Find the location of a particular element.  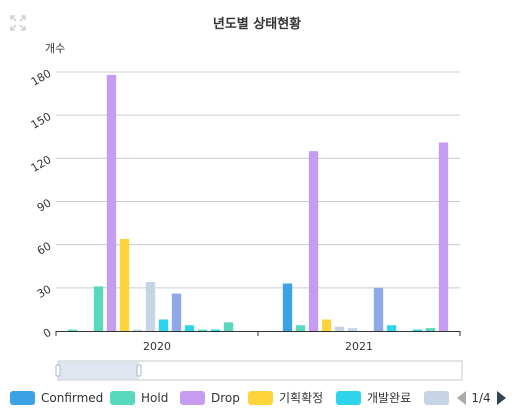

data-zoom-window is located at coordinates (98, 370).